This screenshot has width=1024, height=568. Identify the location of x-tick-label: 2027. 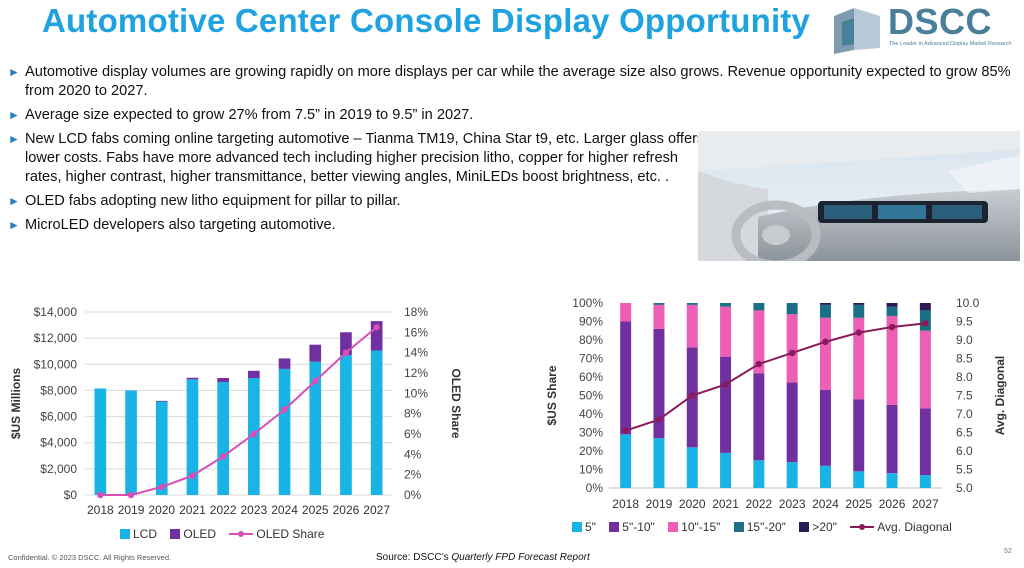
(376, 510).